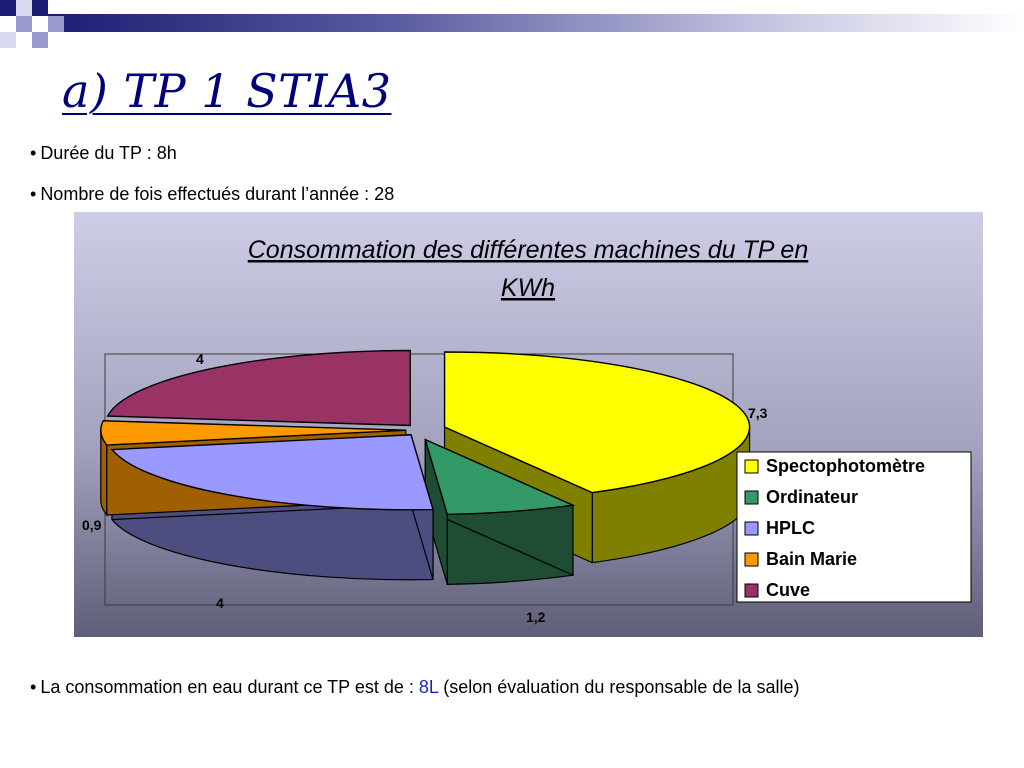 The width and height of the screenshot is (1024, 768). Describe the element at coordinates (220, 603) in the screenshot. I see `data-label-hplc: 4` at that location.